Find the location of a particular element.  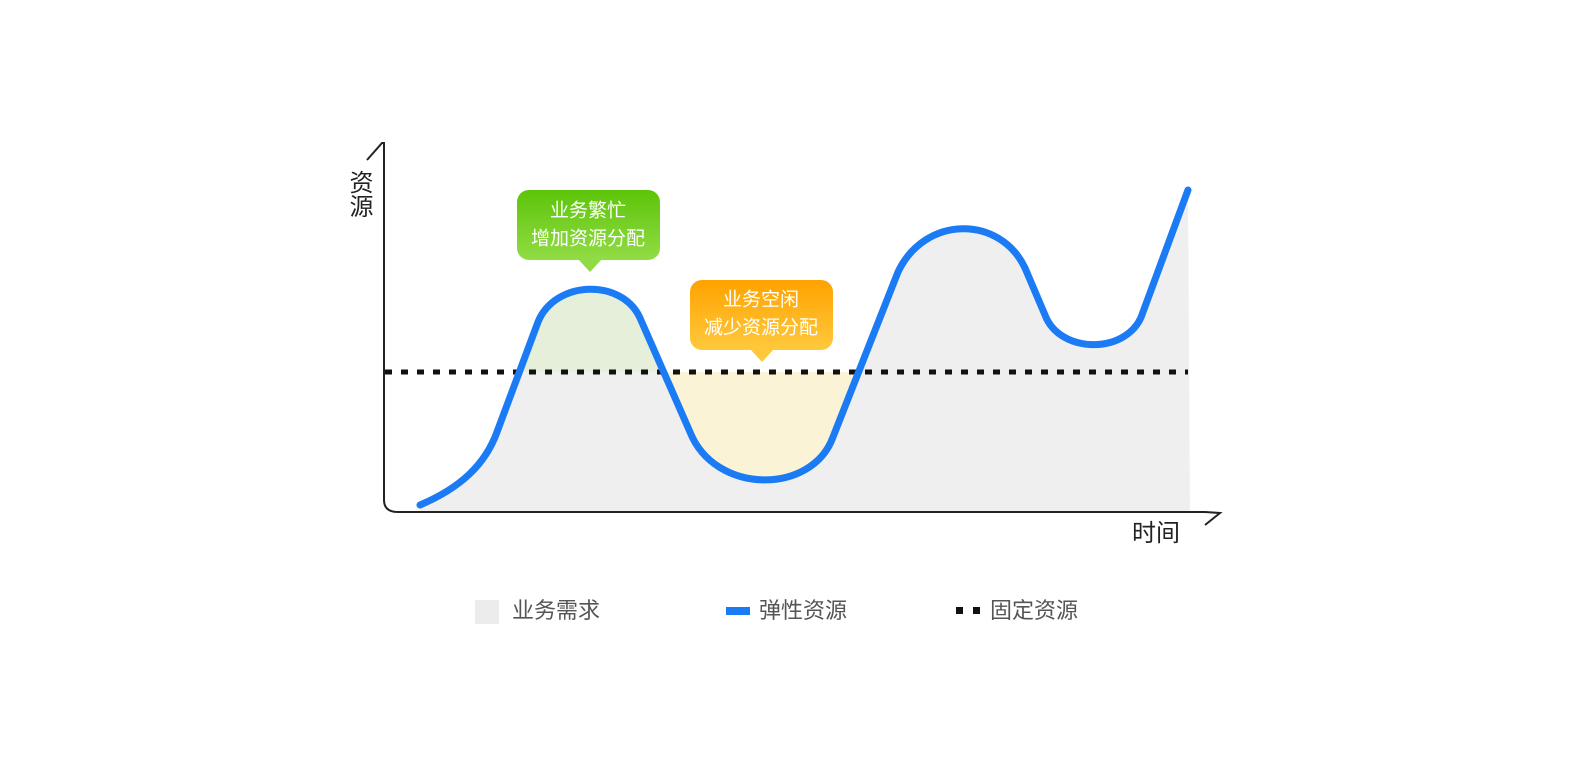

y-axis-label: 资源 is located at coordinates (359, 194).